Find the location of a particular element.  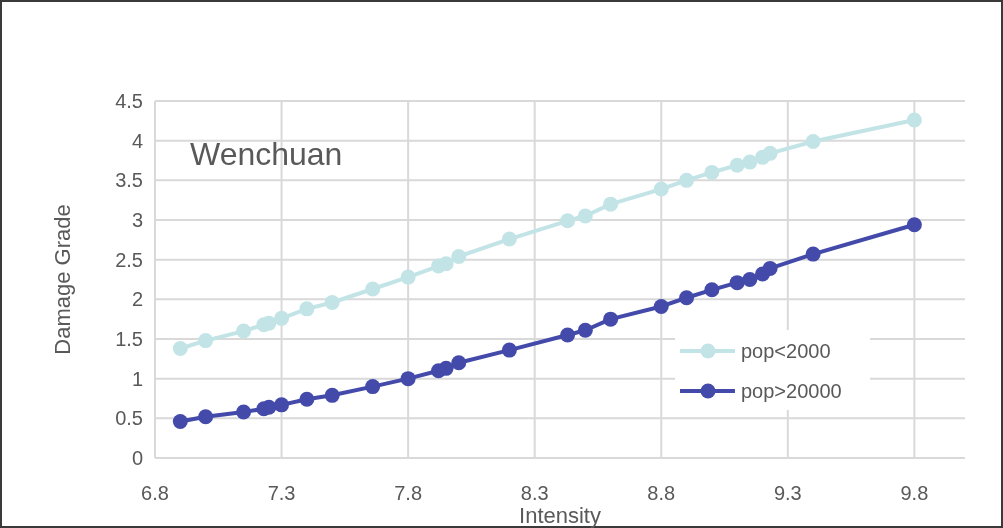

legend-label: pop<2000 is located at coordinates (786, 351).